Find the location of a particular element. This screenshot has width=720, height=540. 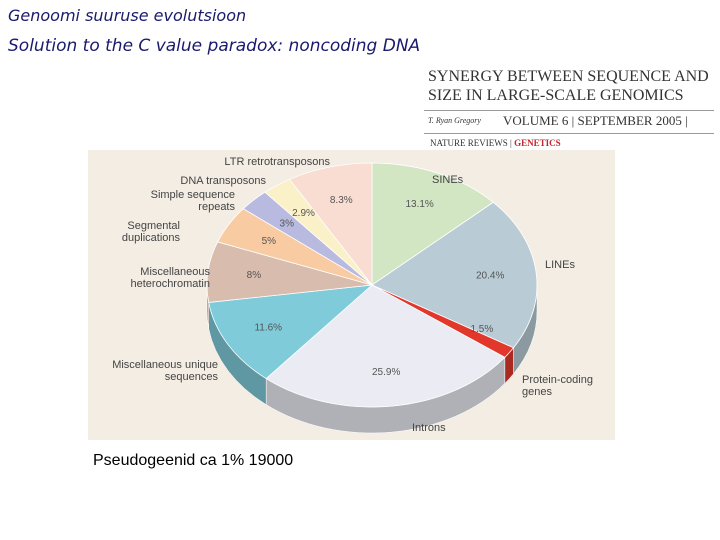

category-label: SINEs is located at coordinates (448, 180).